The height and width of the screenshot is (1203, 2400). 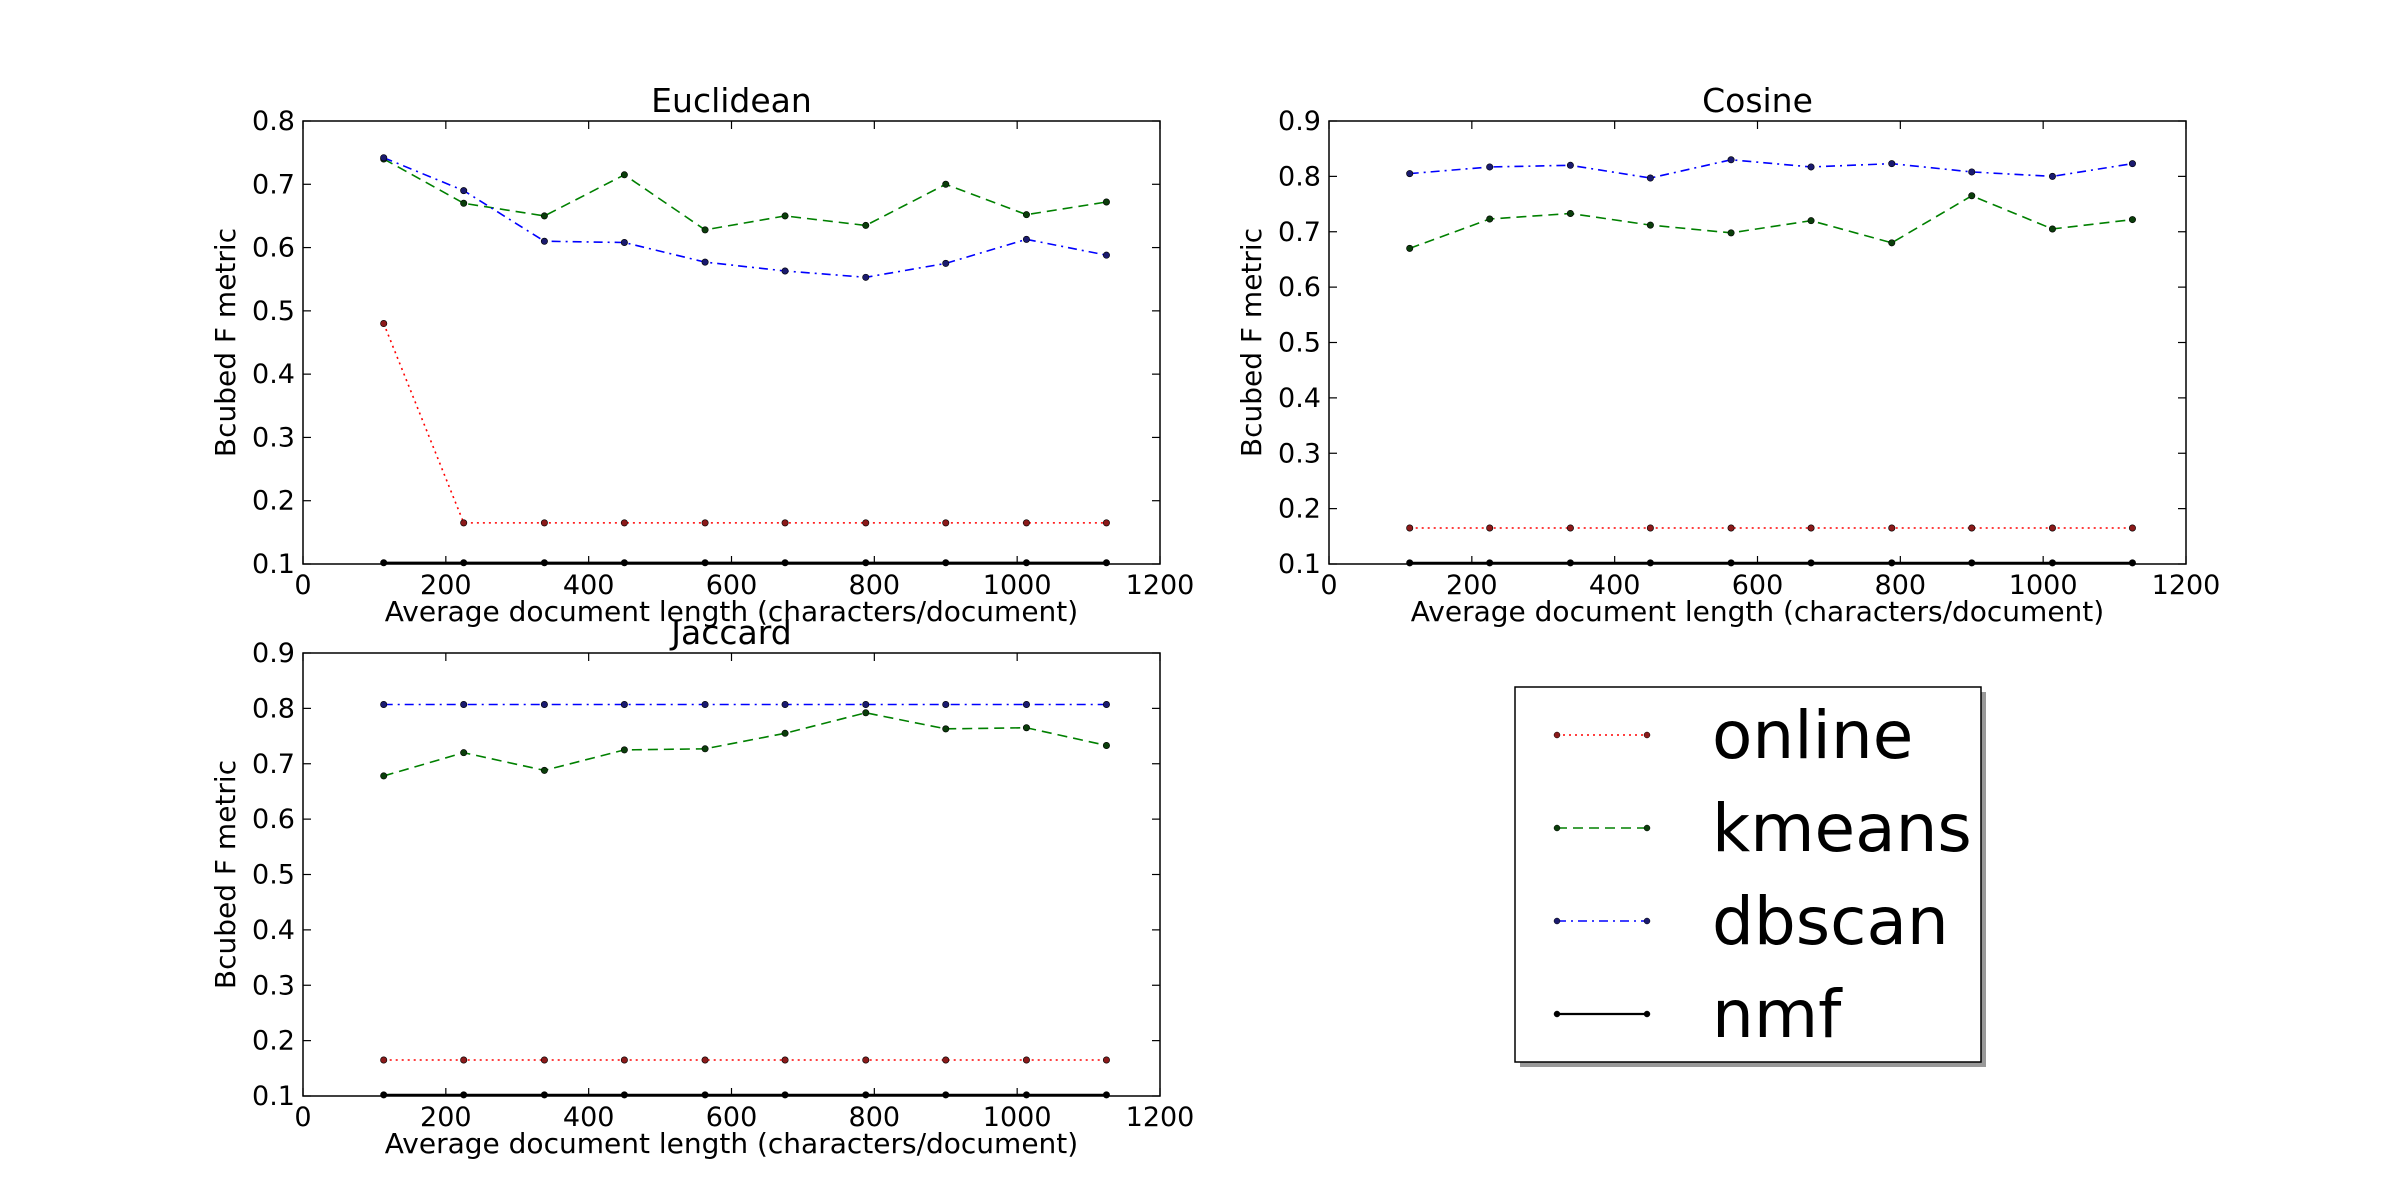 What do you see at coordinates (1647, 735) in the screenshot?
I see `legend-marker-end-online` at bounding box center [1647, 735].